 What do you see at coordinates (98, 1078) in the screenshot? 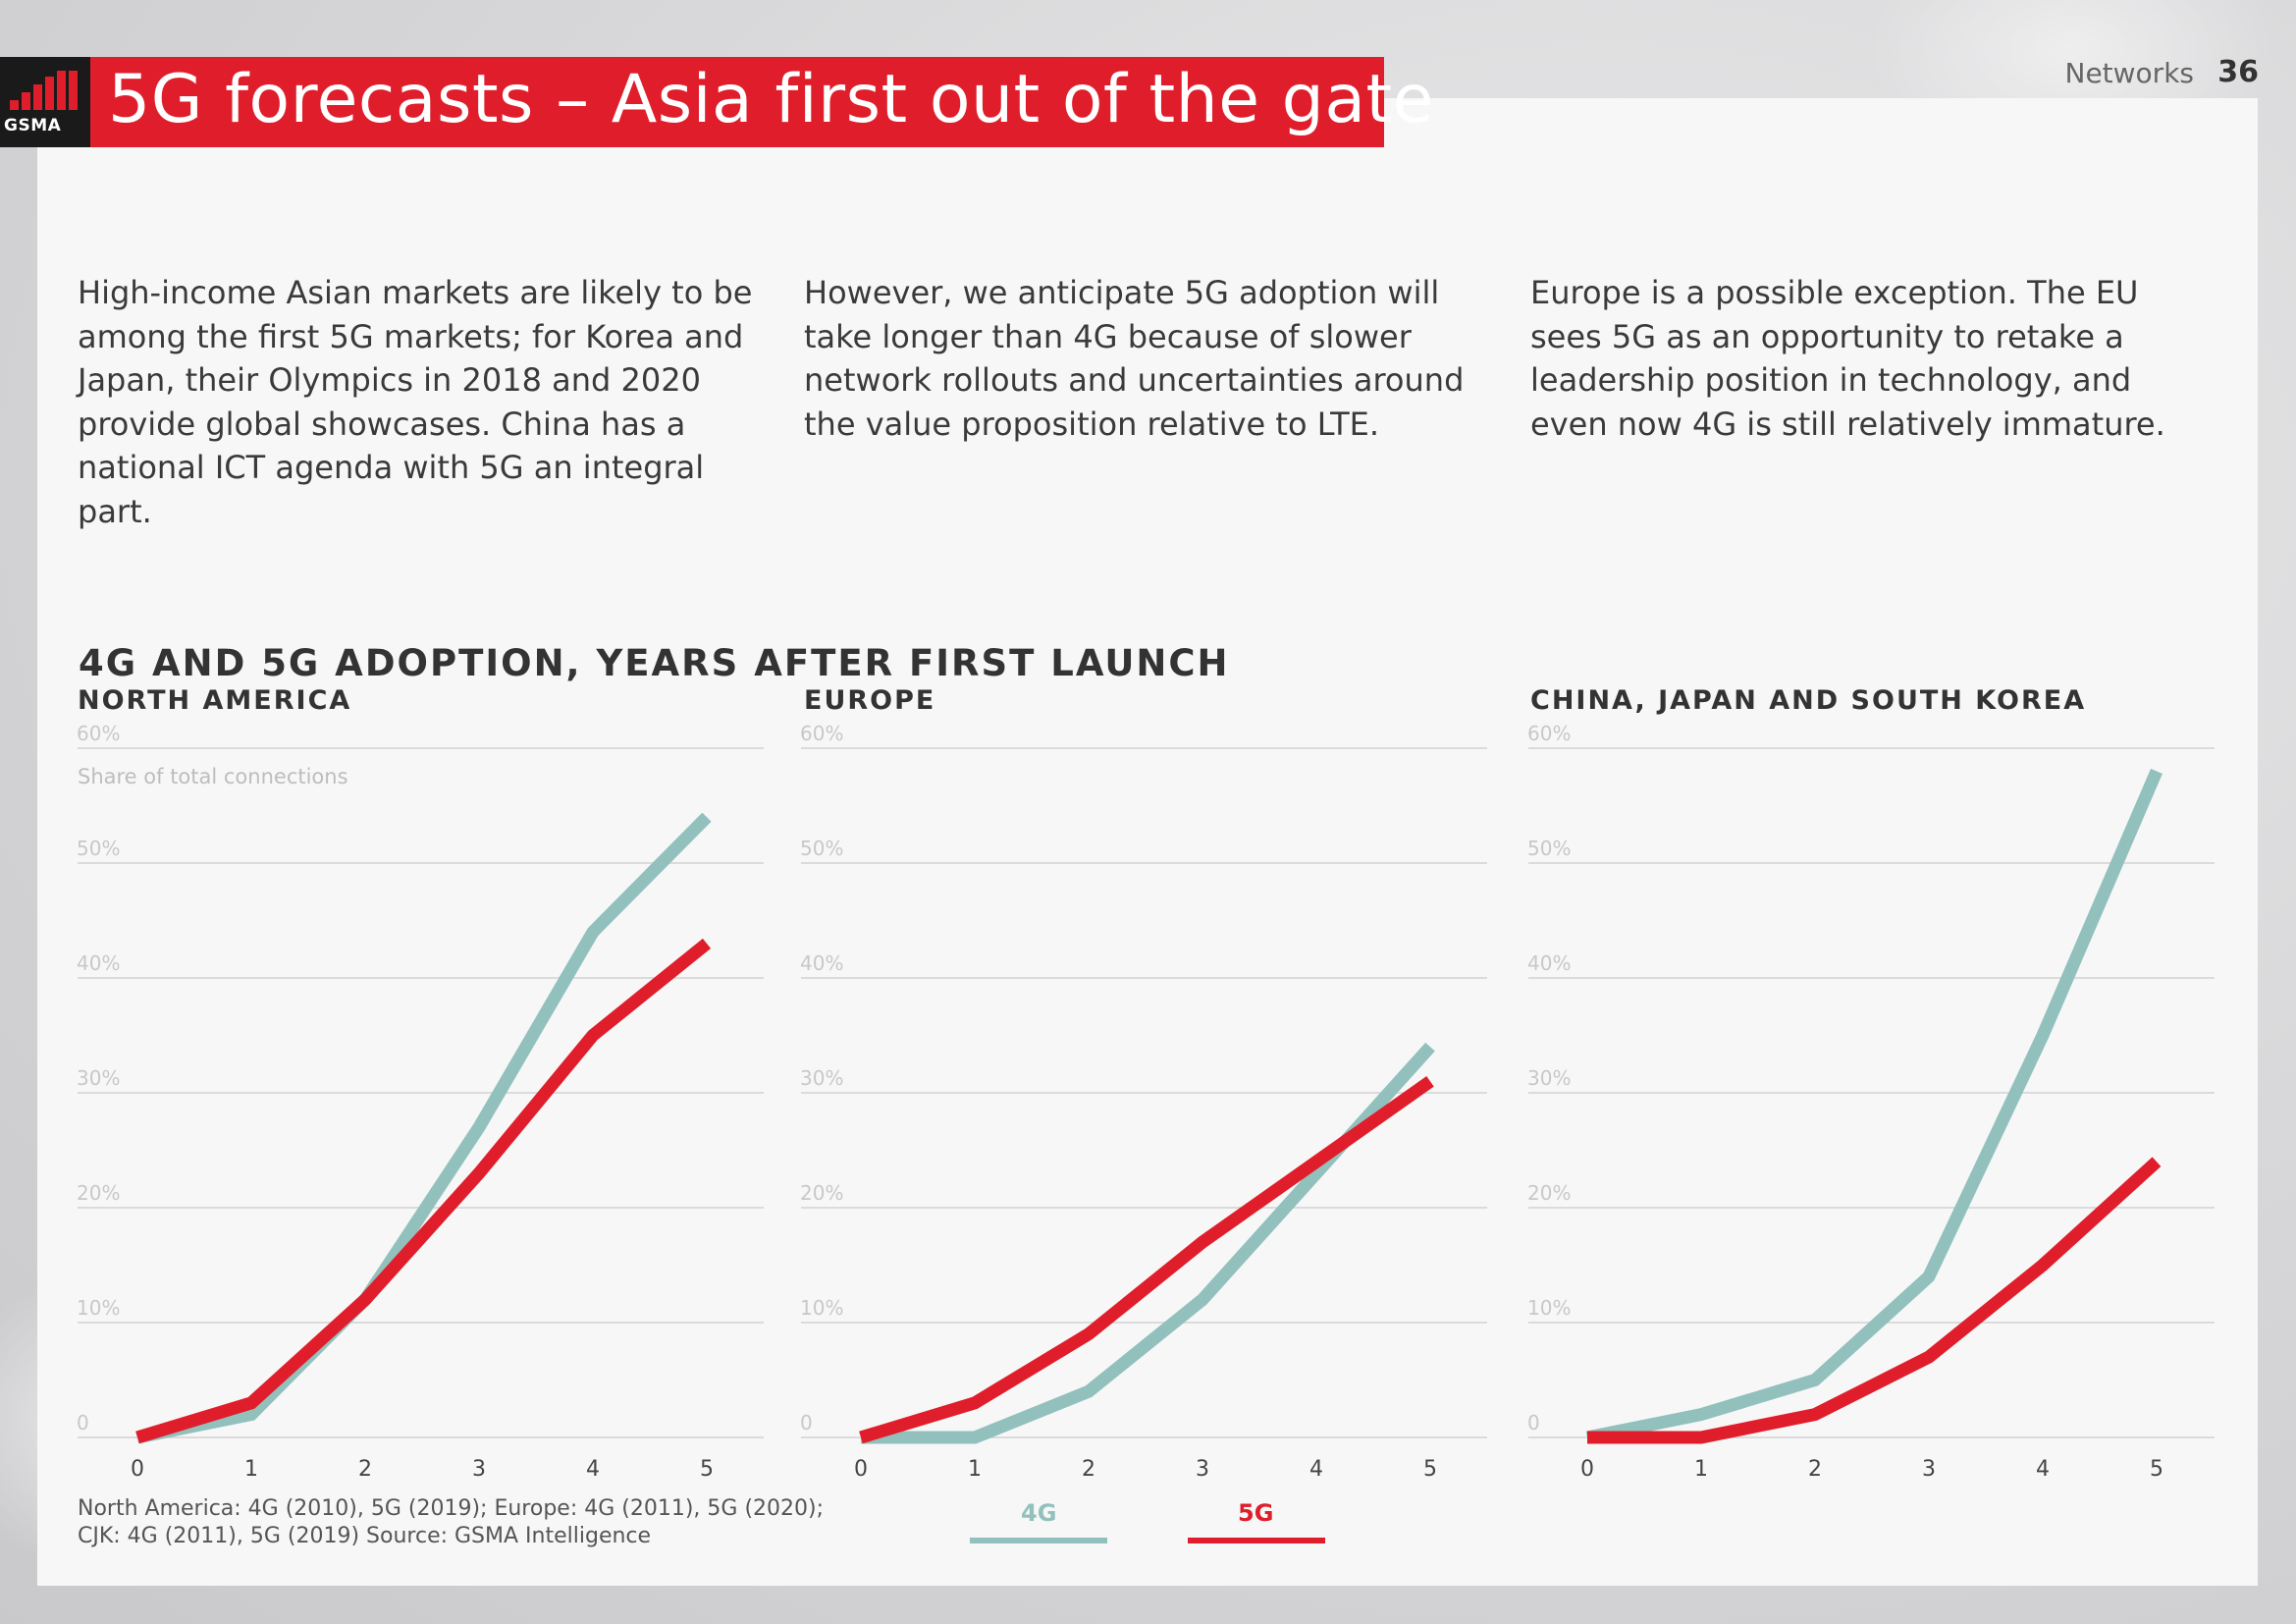
I see `y-tick-label-north-america: 30%` at bounding box center [98, 1078].